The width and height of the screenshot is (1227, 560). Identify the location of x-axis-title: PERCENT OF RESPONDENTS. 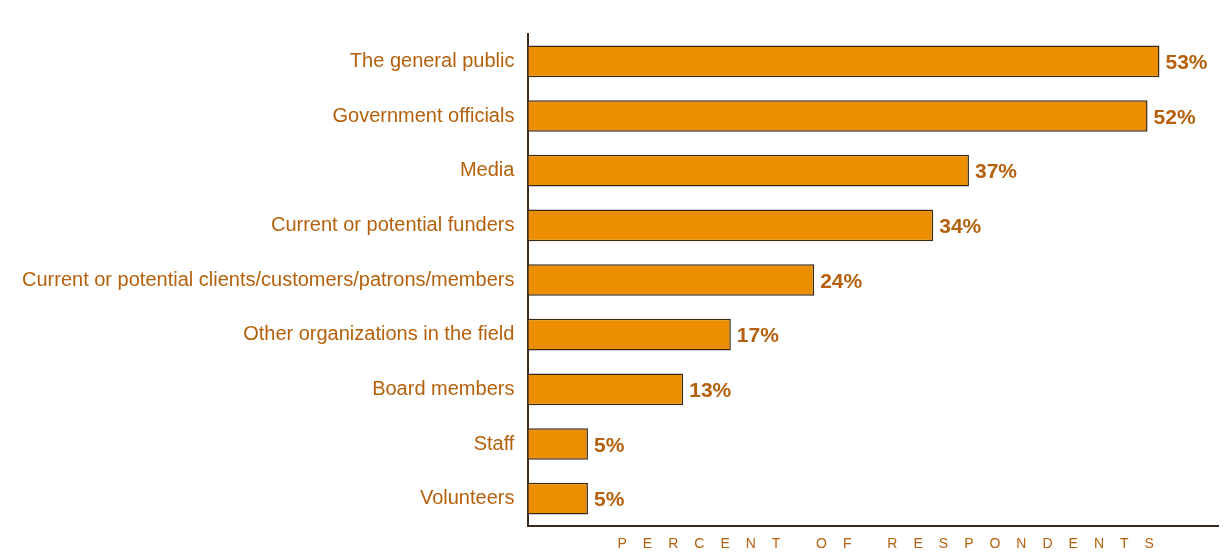
(893, 542).